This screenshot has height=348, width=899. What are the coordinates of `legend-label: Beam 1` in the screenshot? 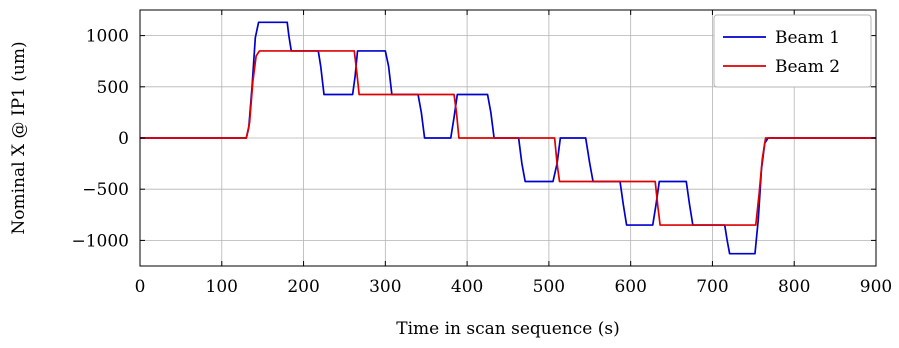 It's located at (807, 38).